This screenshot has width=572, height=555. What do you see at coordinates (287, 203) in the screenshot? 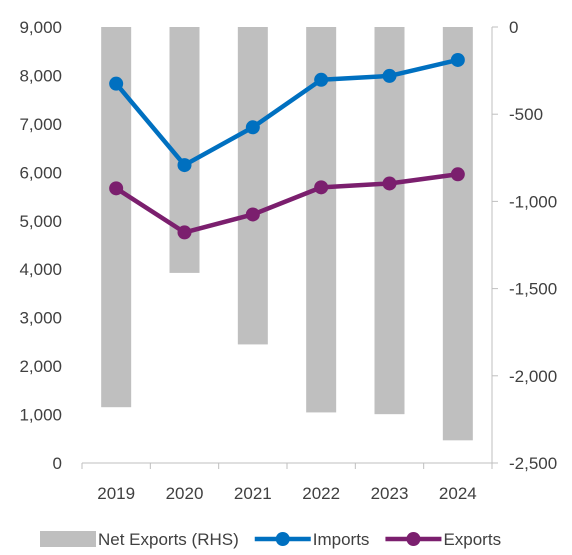
I see `exports-line` at bounding box center [287, 203].